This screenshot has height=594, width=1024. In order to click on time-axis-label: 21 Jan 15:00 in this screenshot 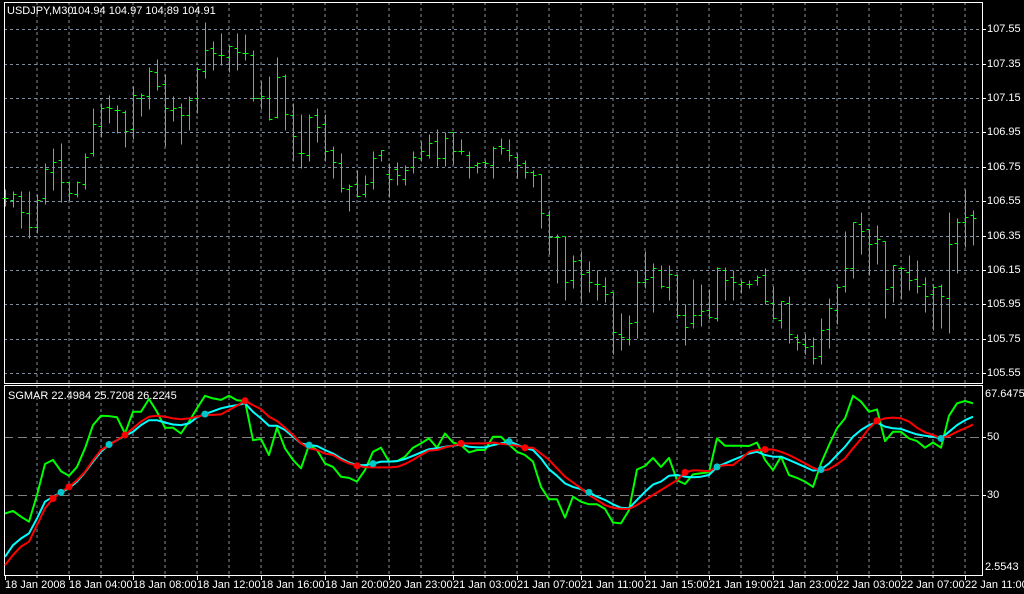, I will do `click(677, 585)`.